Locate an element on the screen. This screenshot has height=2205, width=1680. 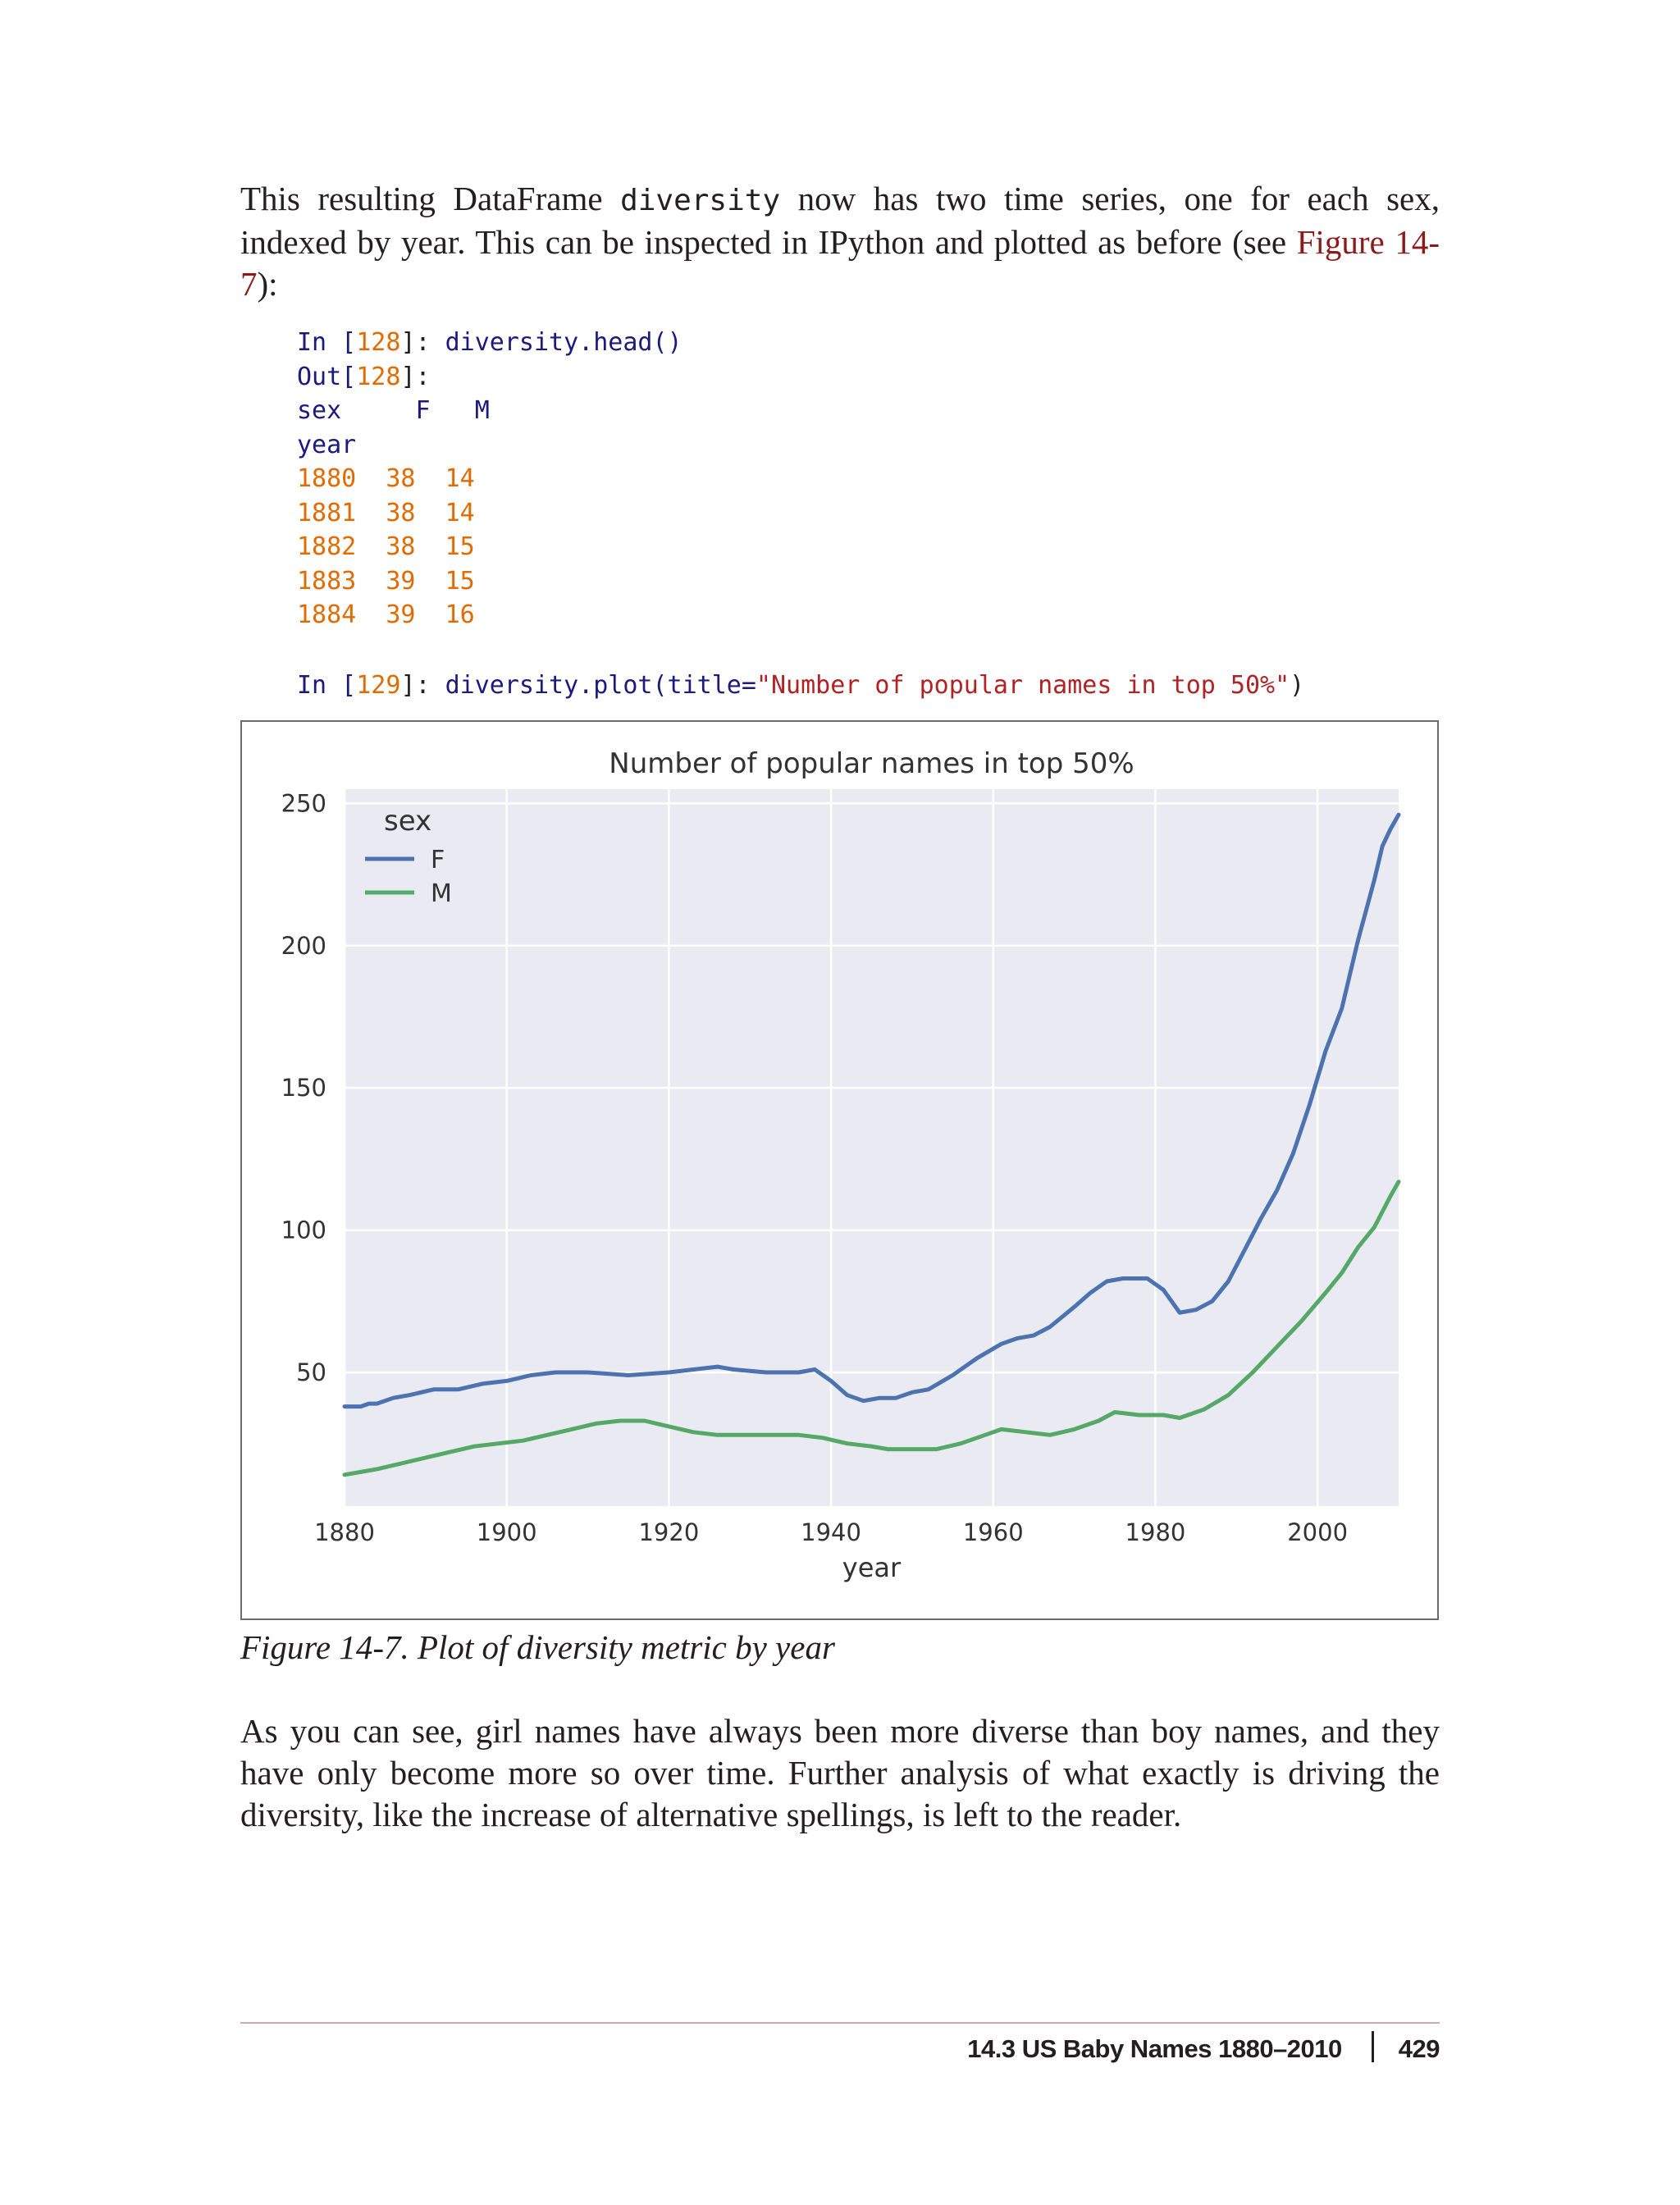
footer-rule is located at coordinates (840, 2023).